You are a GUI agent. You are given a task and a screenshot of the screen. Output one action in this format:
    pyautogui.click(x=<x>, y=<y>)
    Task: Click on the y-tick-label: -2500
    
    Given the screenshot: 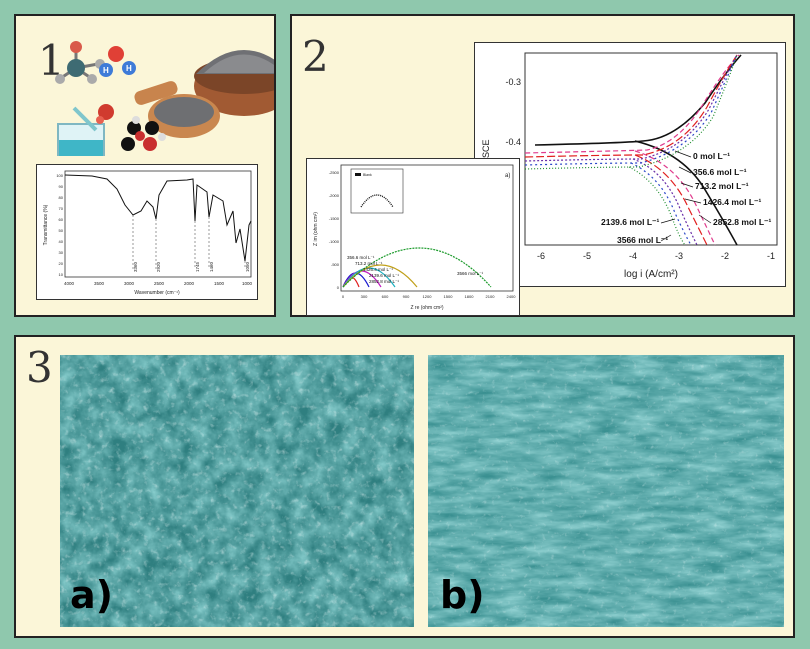 What is the action you would take?
    pyautogui.click(x=334, y=172)
    